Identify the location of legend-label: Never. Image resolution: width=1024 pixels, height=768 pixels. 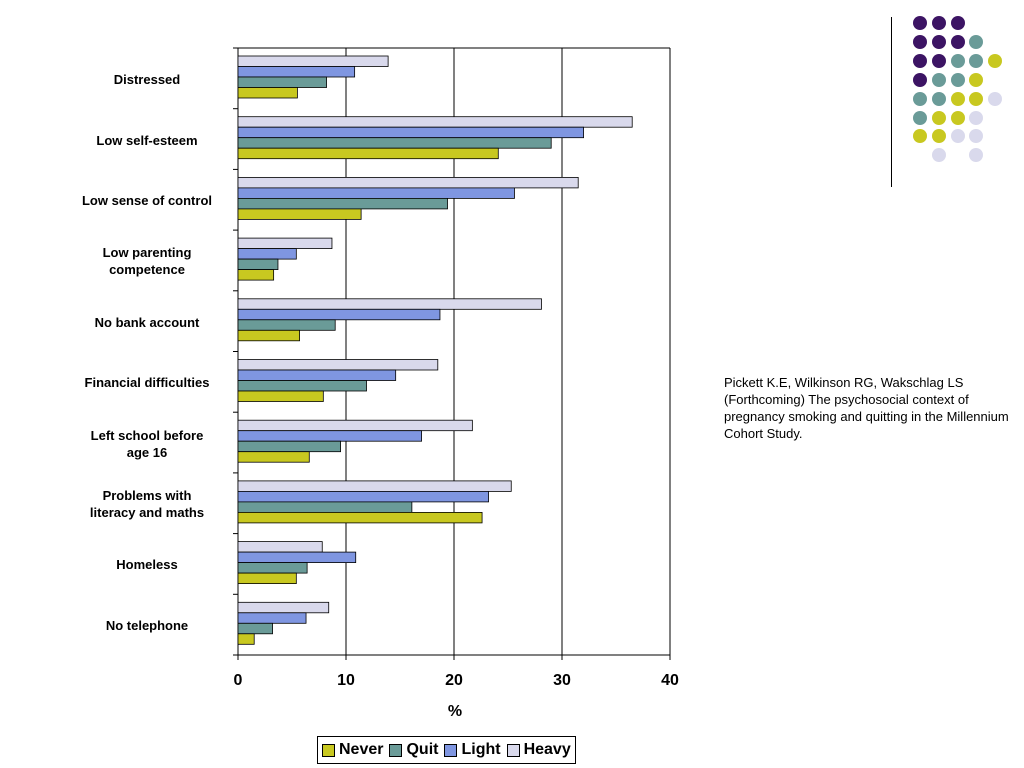
(361, 749).